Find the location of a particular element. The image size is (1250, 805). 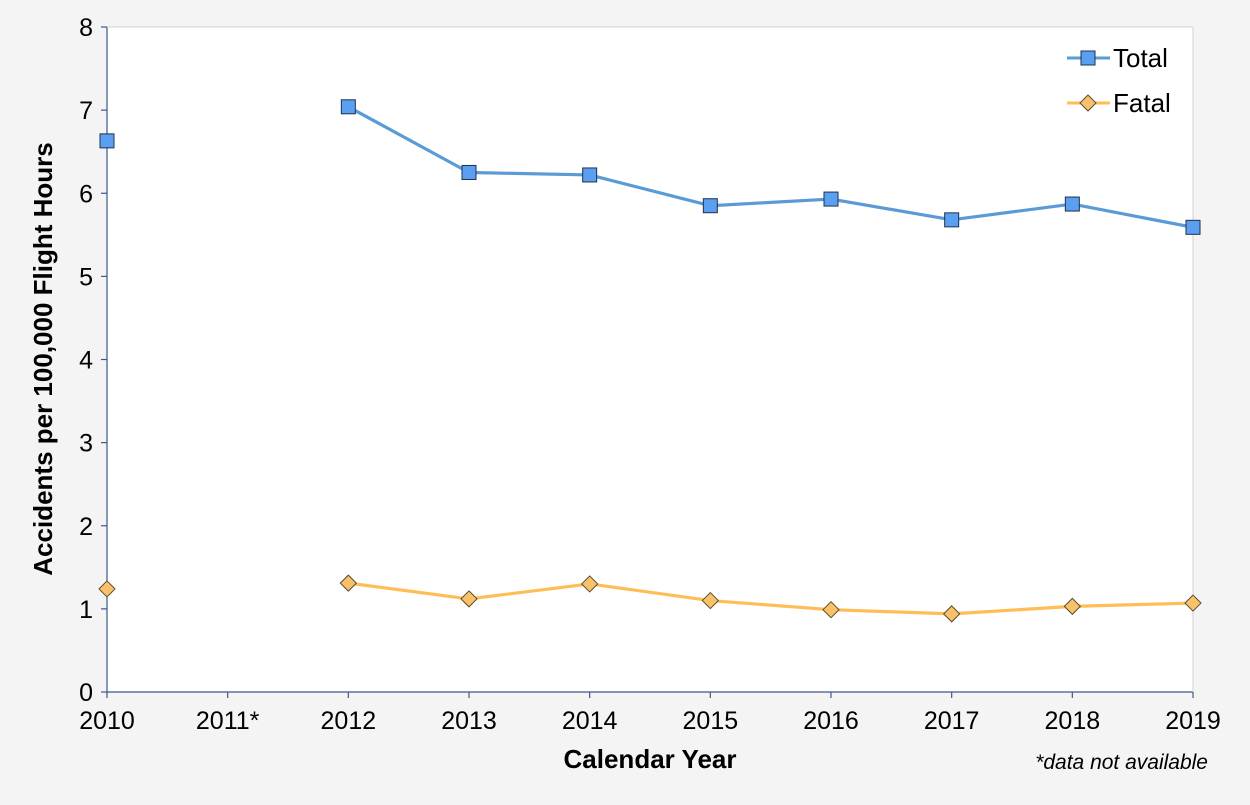

x-tick-label: 2012 is located at coordinates (349, 721).